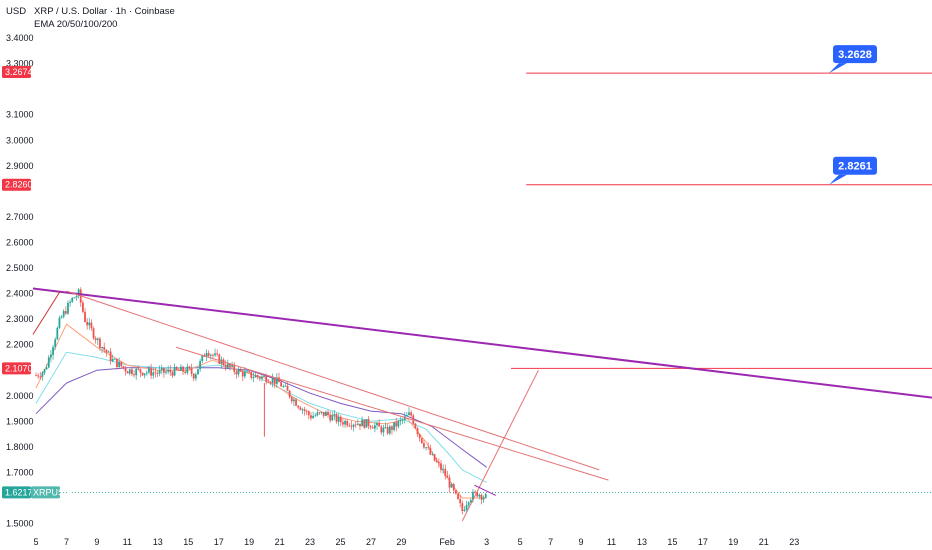 The width and height of the screenshot is (932, 550). What do you see at coordinates (20, 268) in the screenshot?
I see `y-tick-label: 2.5000` at bounding box center [20, 268].